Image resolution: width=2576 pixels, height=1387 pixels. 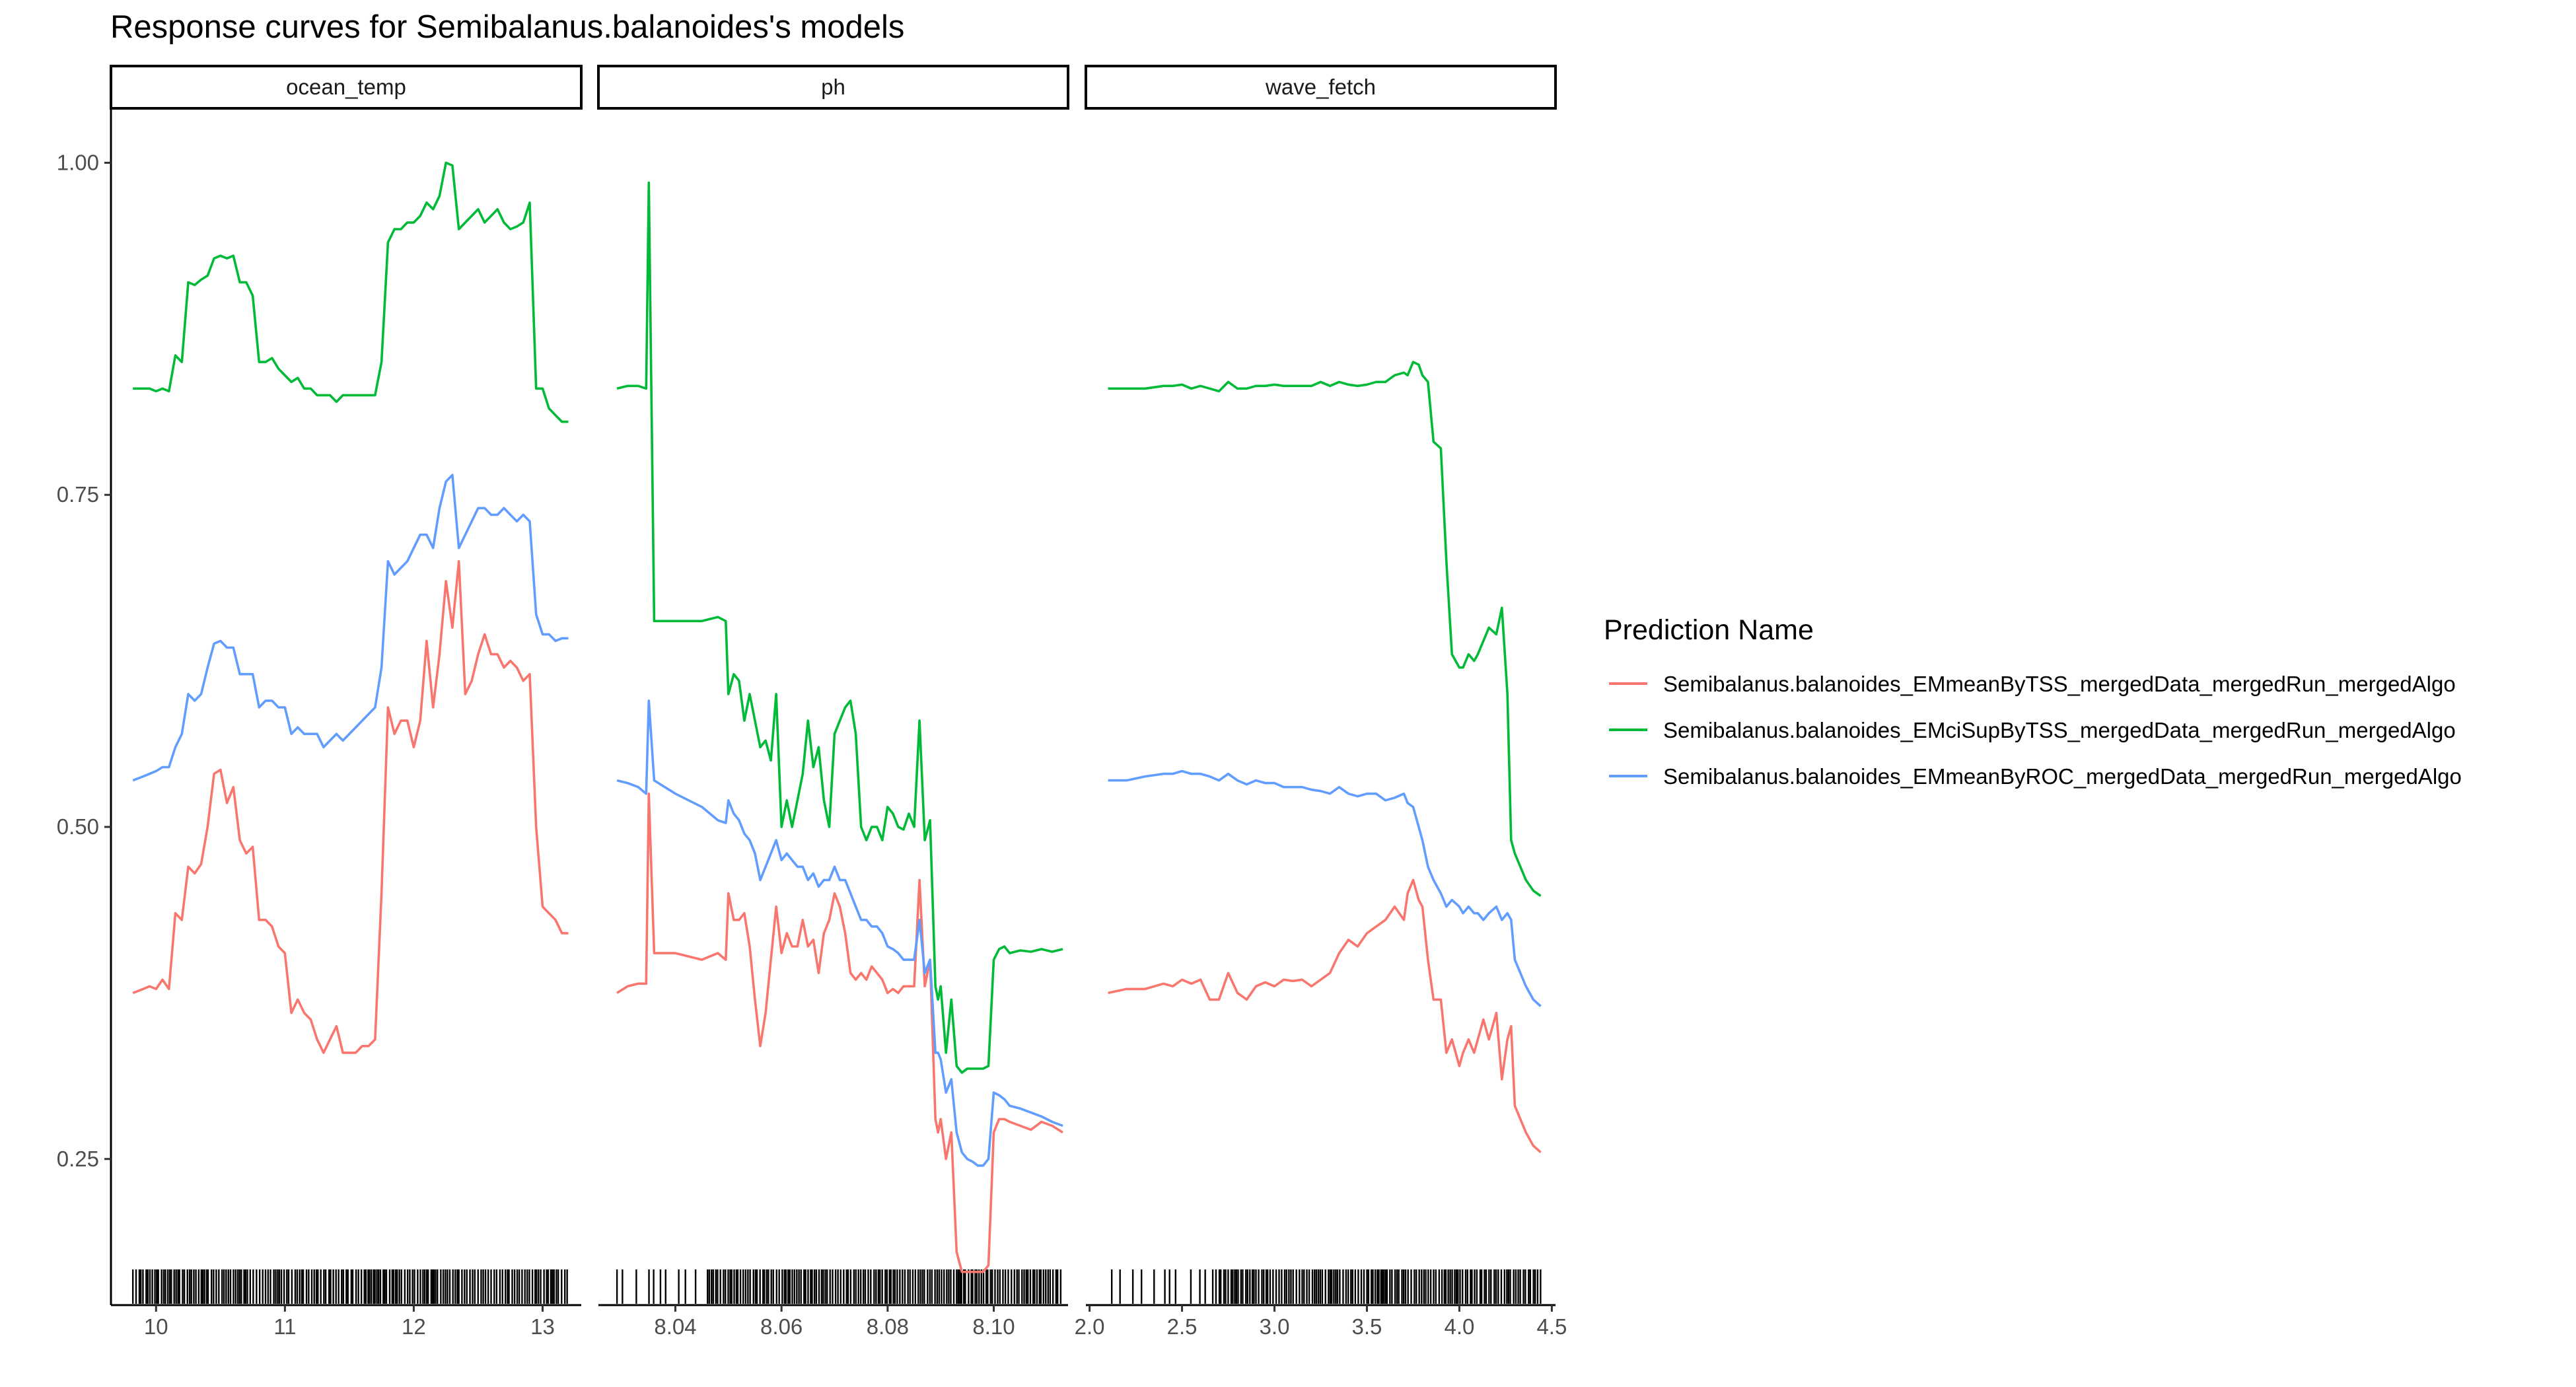 What do you see at coordinates (78, 1159) in the screenshot?
I see `y-tick-label: 0.25` at bounding box center [78, 1159].